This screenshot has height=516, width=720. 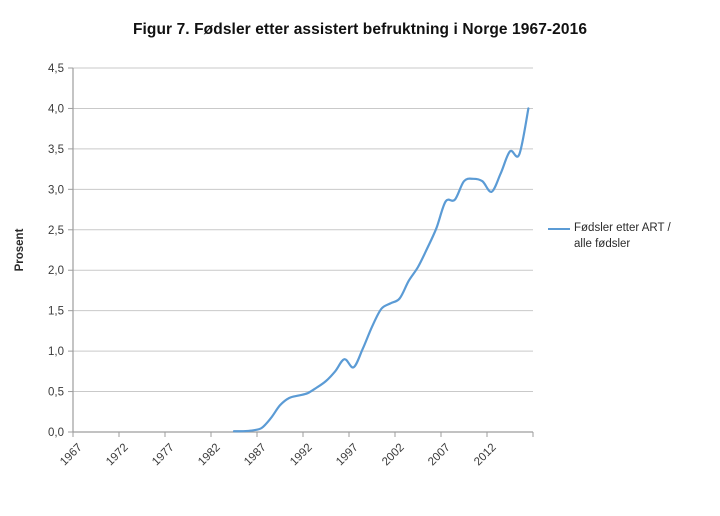 What do you see at coordinates (622, 236) in the screenshot?
I see `legend-label: Fødsler etter ART / alle fødsler` at bounding box center [622, 236].